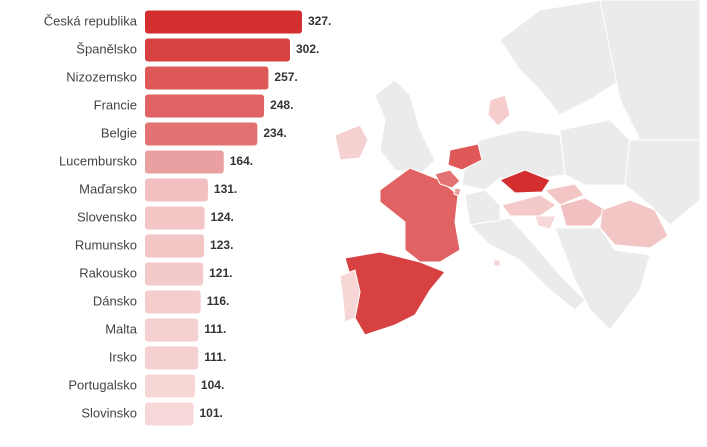 This screenshot has width=707, height=447. I want to click on category-label: Belgie, so click(119, 132).